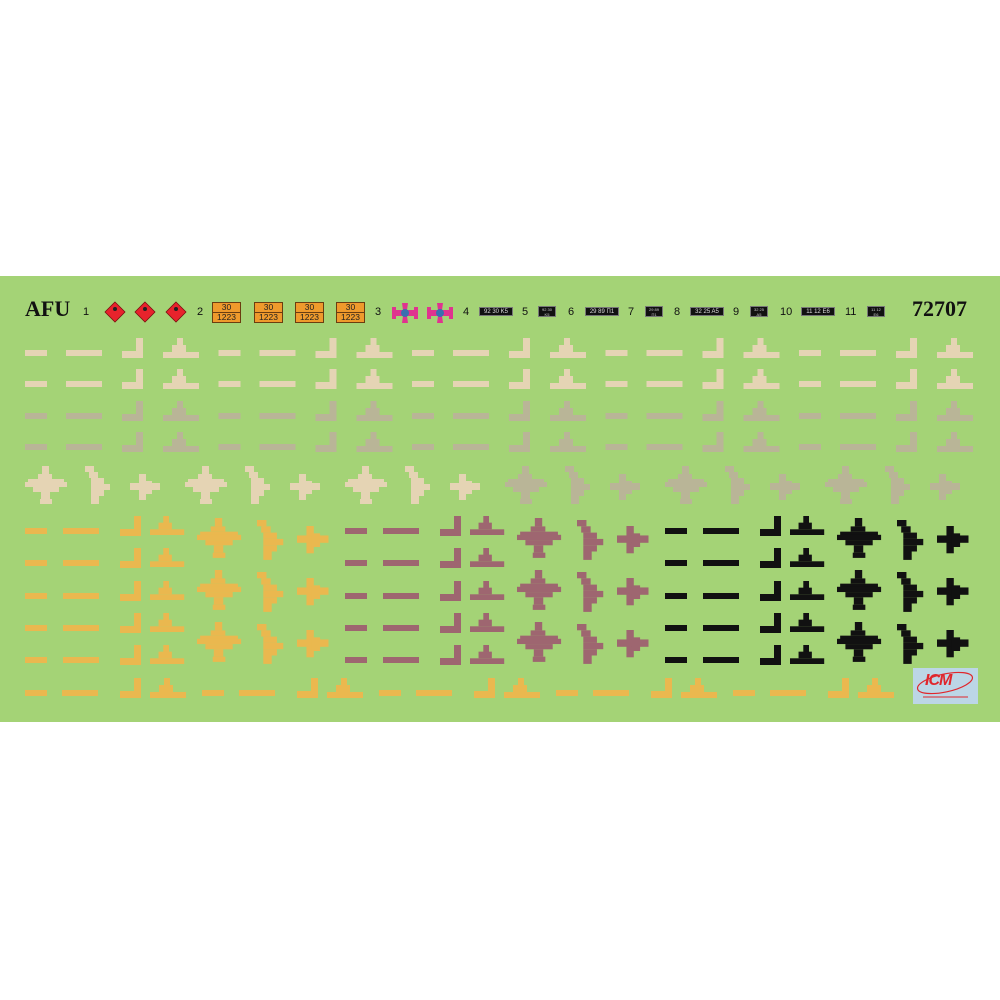 The width and height of the screenshot is (1000, 1000). Describe the element at coordinates (226, 308) in the screenshot. I see `plate-top: 30` at that location.